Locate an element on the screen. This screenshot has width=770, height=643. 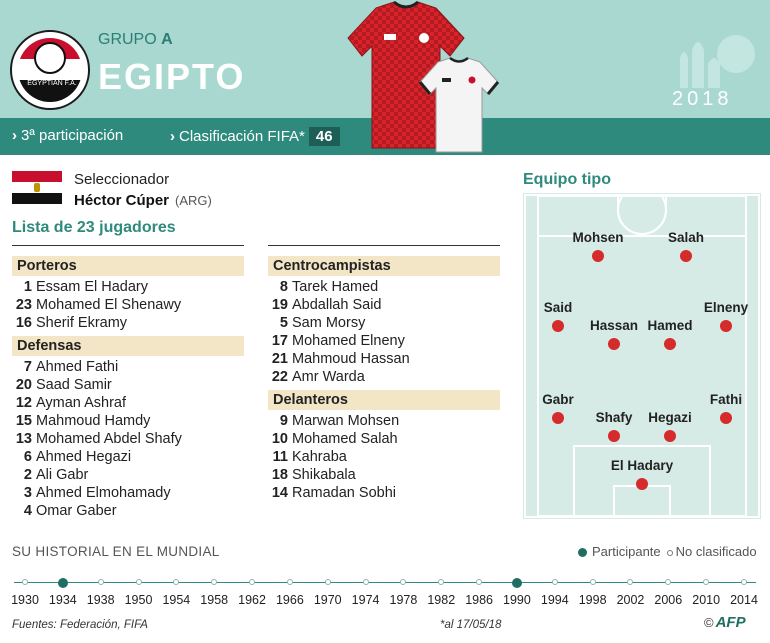
player-row: 23 Mohamed El Shenawy is located at coordinates (128, 305).